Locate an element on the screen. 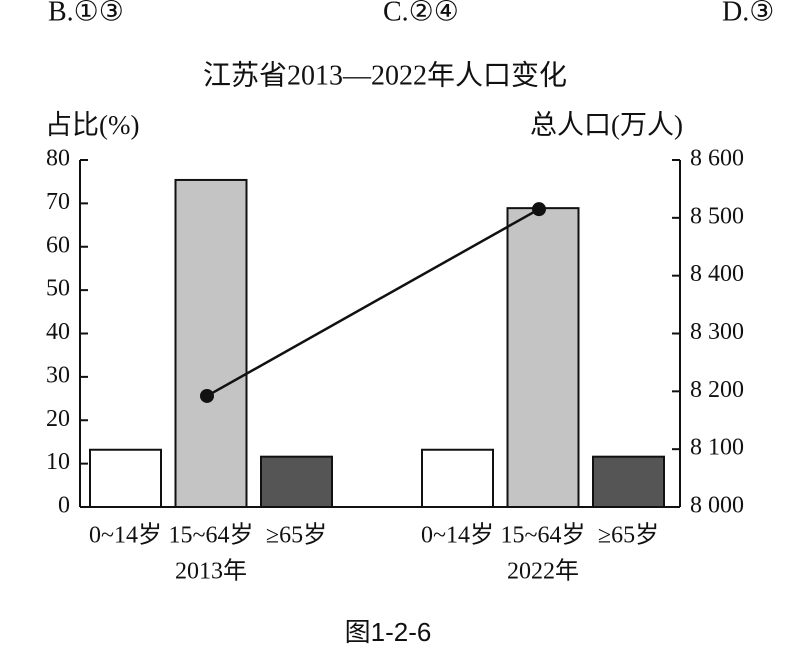  option: C.②④ is located at coordinates (421, 13).